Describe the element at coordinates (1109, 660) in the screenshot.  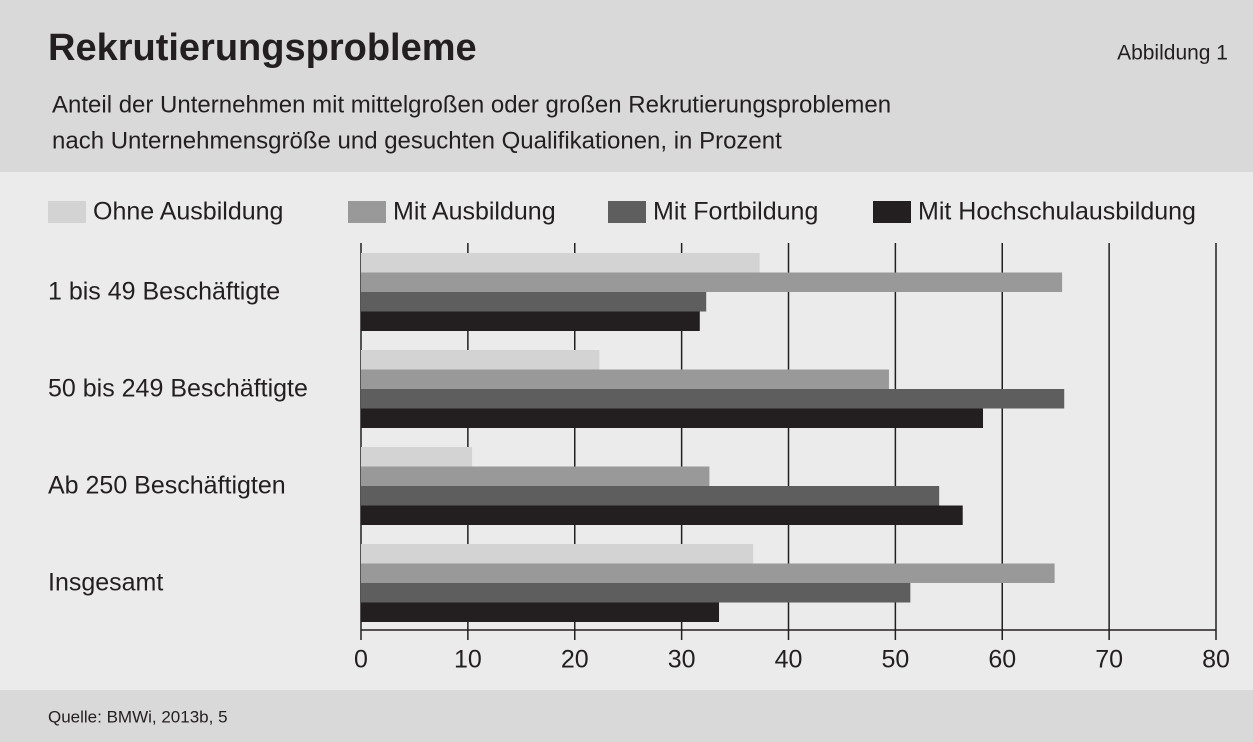
I see `x-tick-label: 70` at that location.